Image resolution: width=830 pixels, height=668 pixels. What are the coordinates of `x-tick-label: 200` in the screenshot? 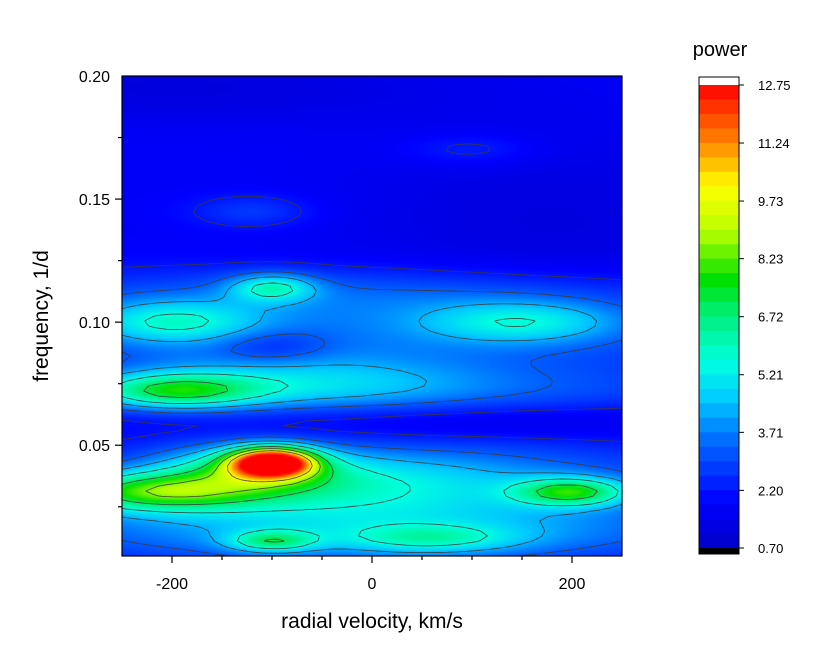 It's located at (572, 584).